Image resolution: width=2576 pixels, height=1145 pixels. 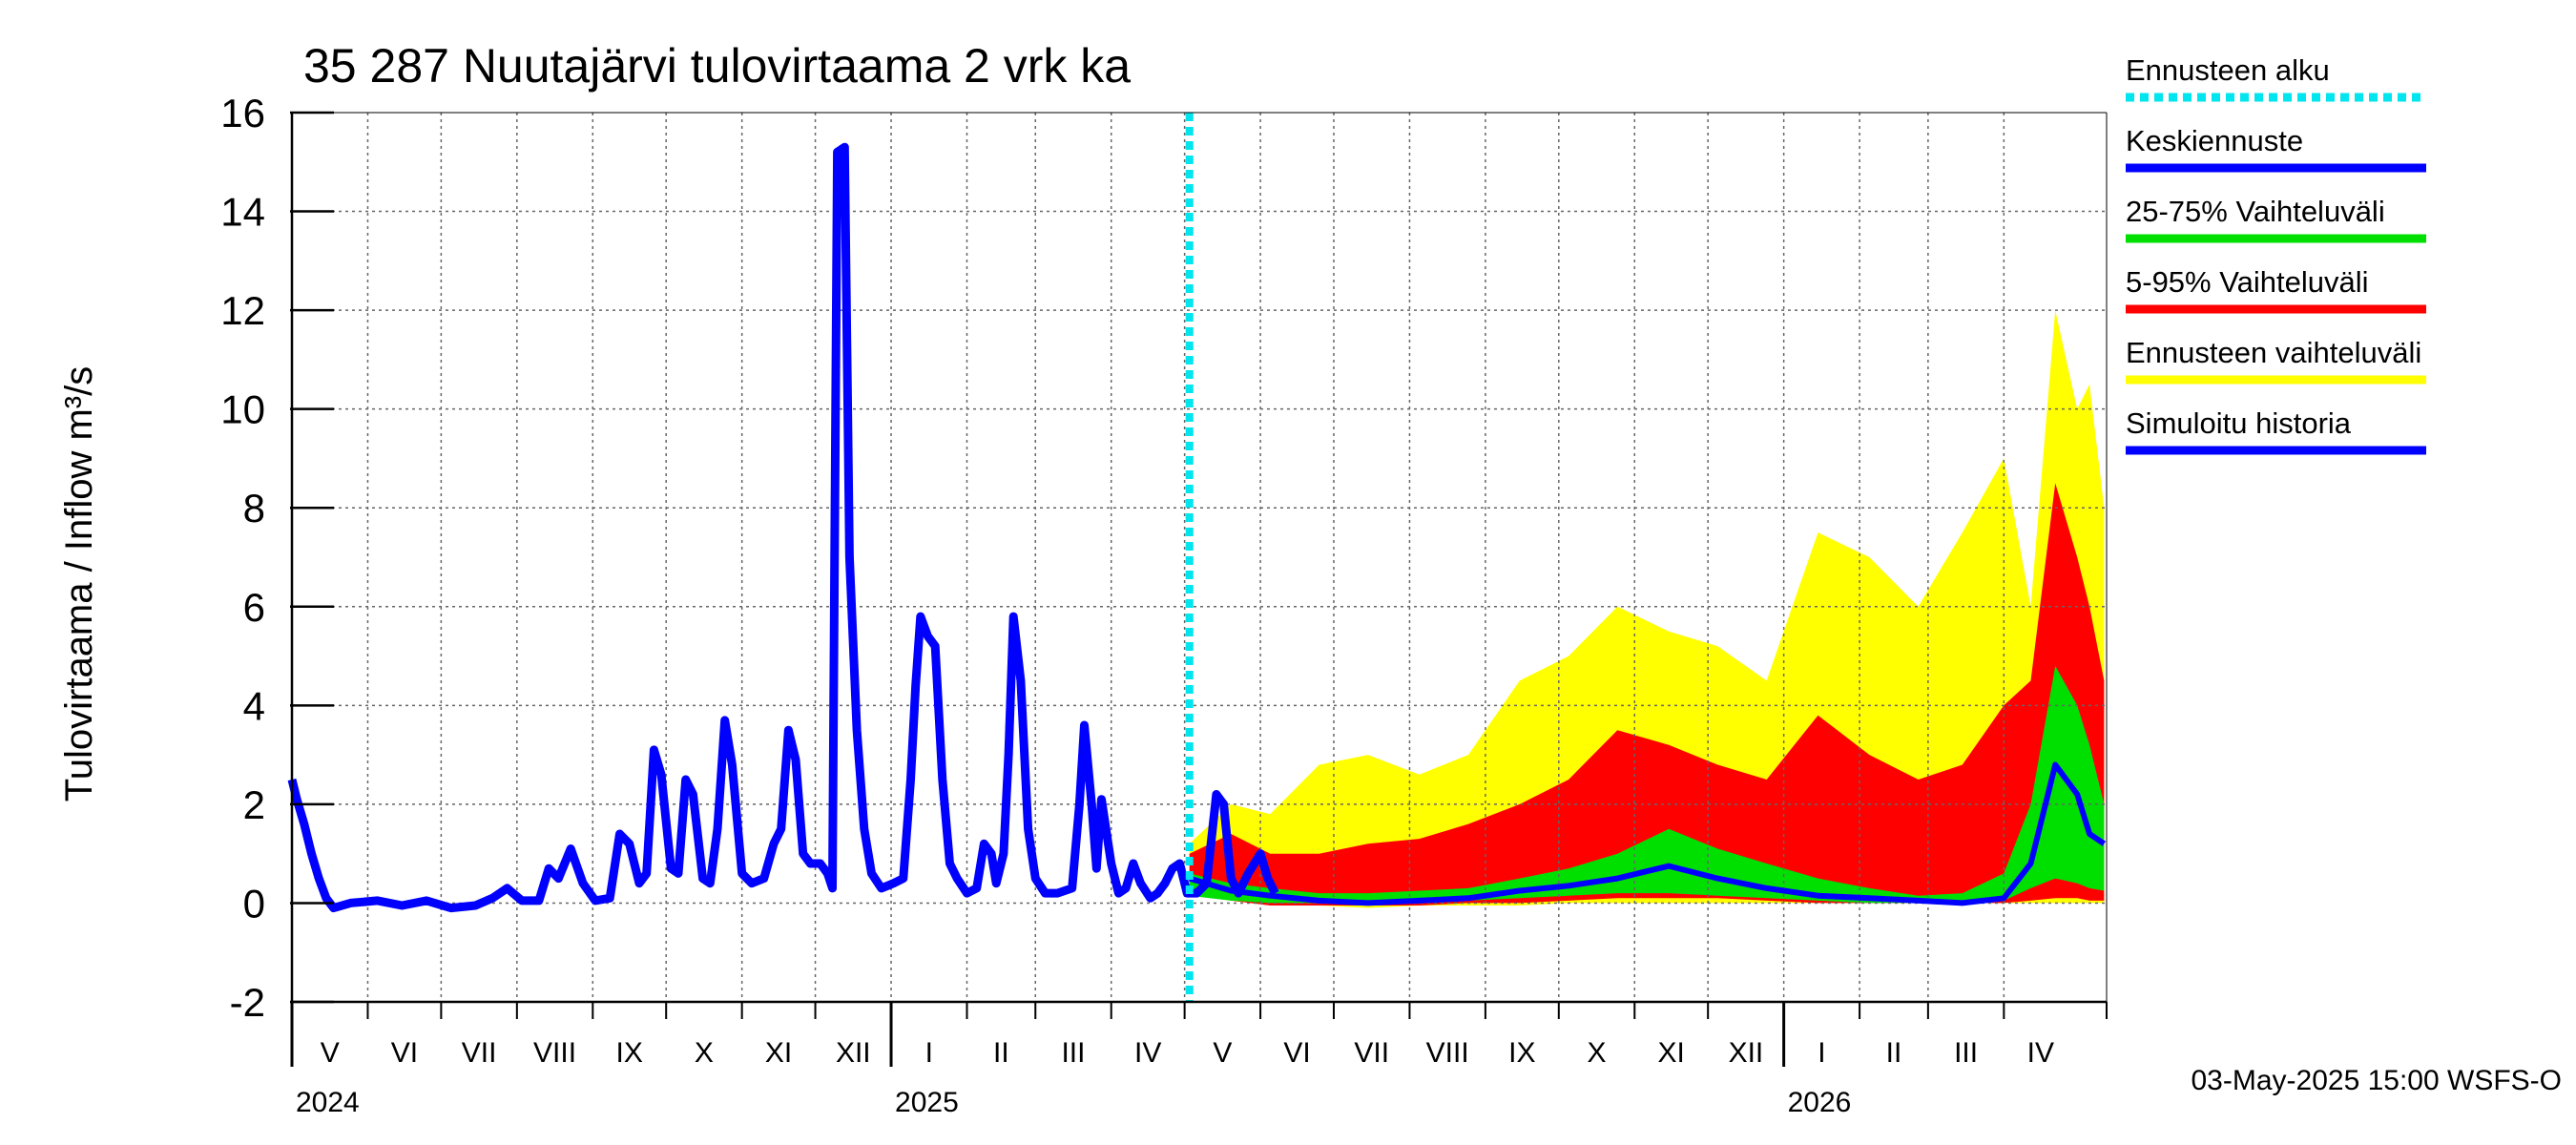 I want to click on year-label: 2024, so click(x=328, y=1103).